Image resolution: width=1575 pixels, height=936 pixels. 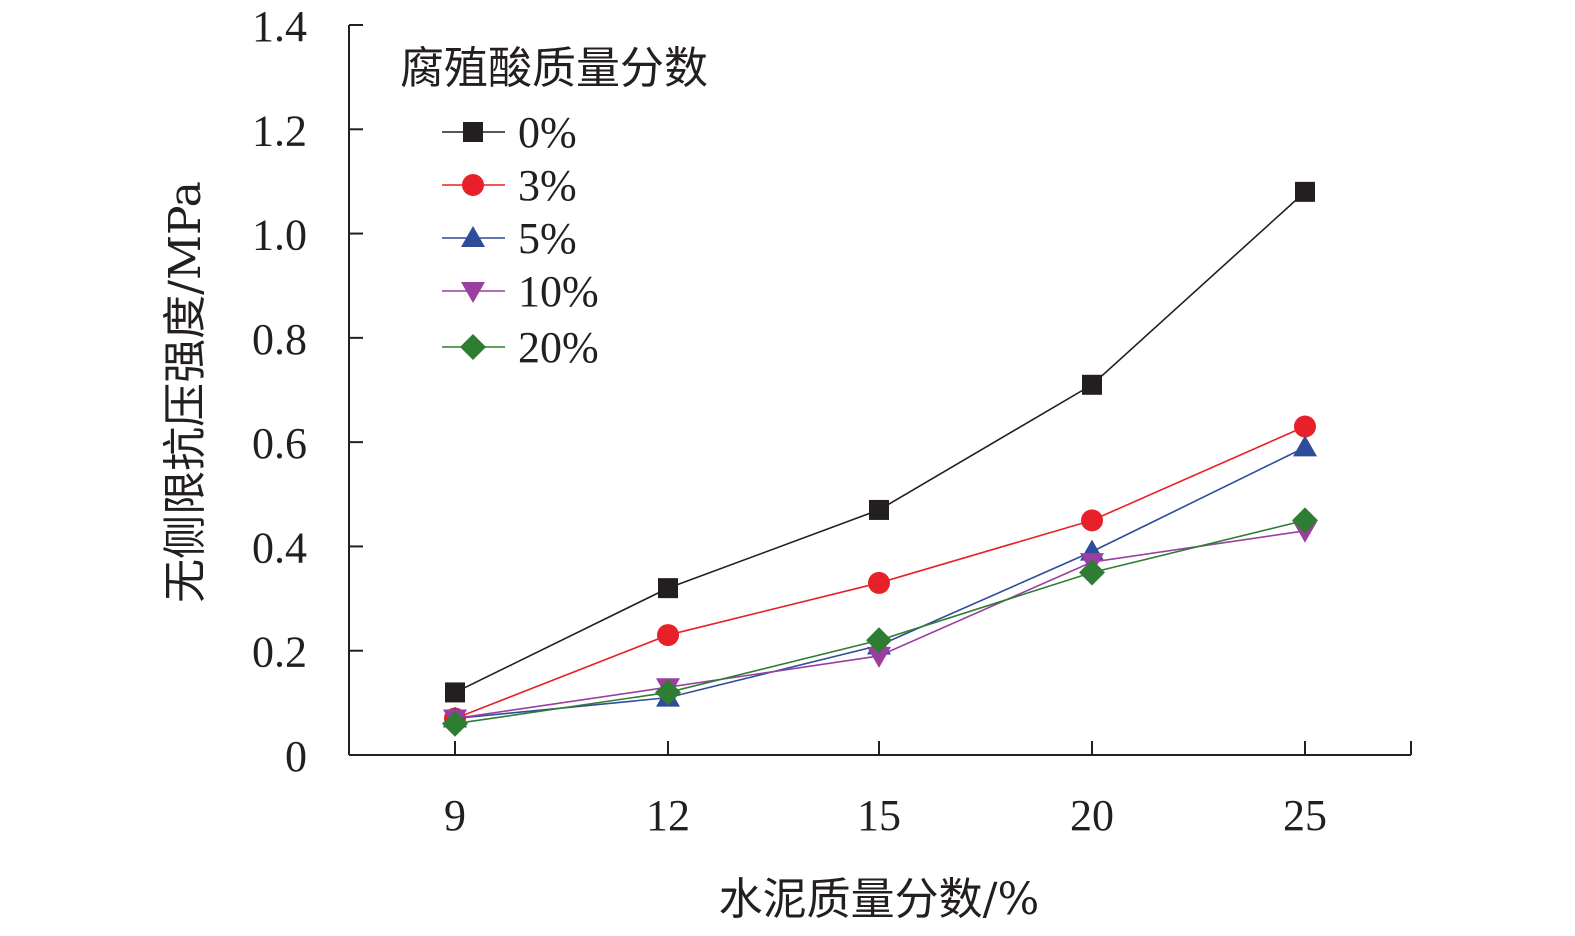 What do you see at coordinates (279, 26) in the screenshot?
I see `y-tick-label: 1.4` at bounding box center [279, 26].